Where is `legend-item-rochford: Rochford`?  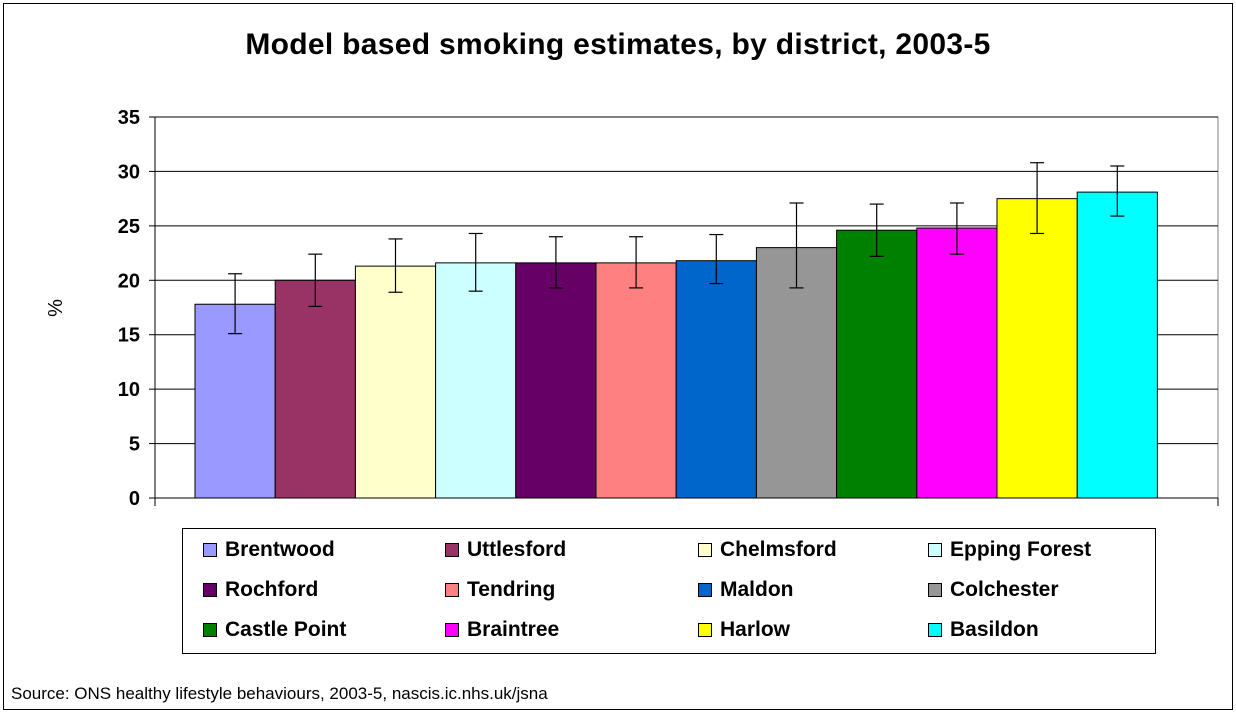 legend-item-rochford: Rochford is located at coordinates (260, 590).